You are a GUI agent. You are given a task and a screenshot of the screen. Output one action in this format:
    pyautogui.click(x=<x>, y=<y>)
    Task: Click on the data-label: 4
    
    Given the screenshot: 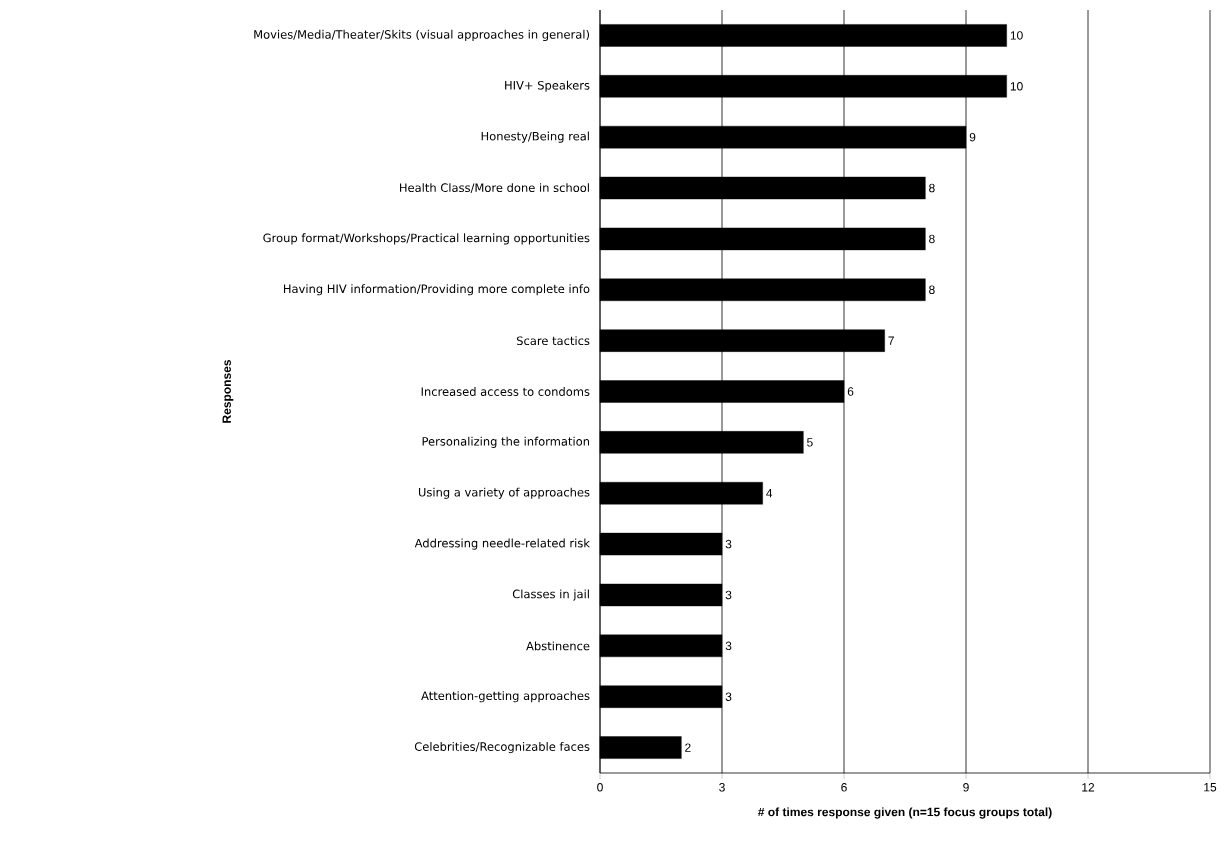 What is the action you would take?
    pyautogui.click(x=769, y=493)
    